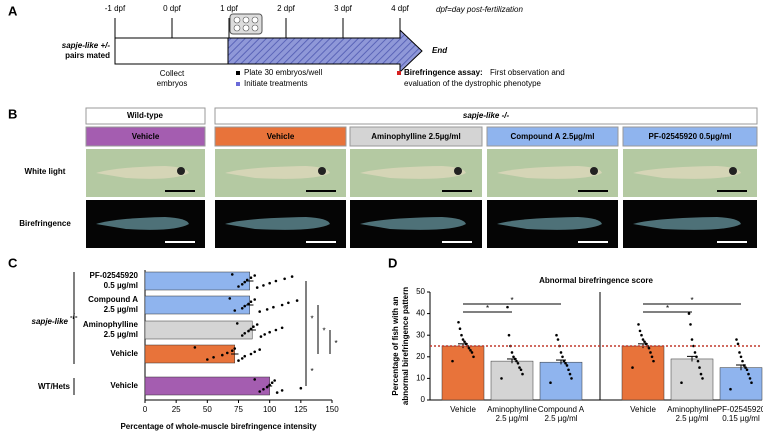  What do you see at coordinates (87, 55) in the screenshot?
I see `start-label: pairs mated` at bounding box center [87, 55].